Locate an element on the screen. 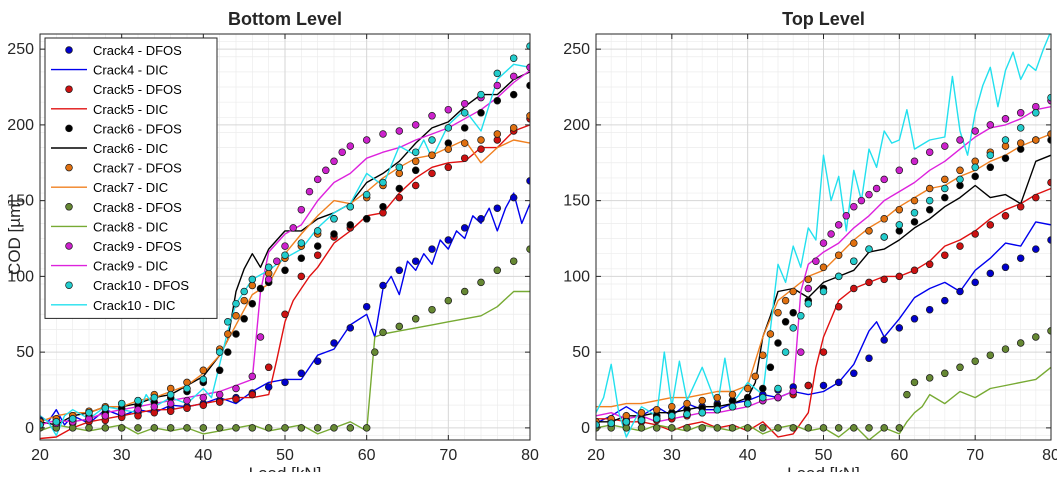 Image resolution: width=1057 pixels, height=477 pixels. y-tick-label: 100 is located at coordinates (576, 276).